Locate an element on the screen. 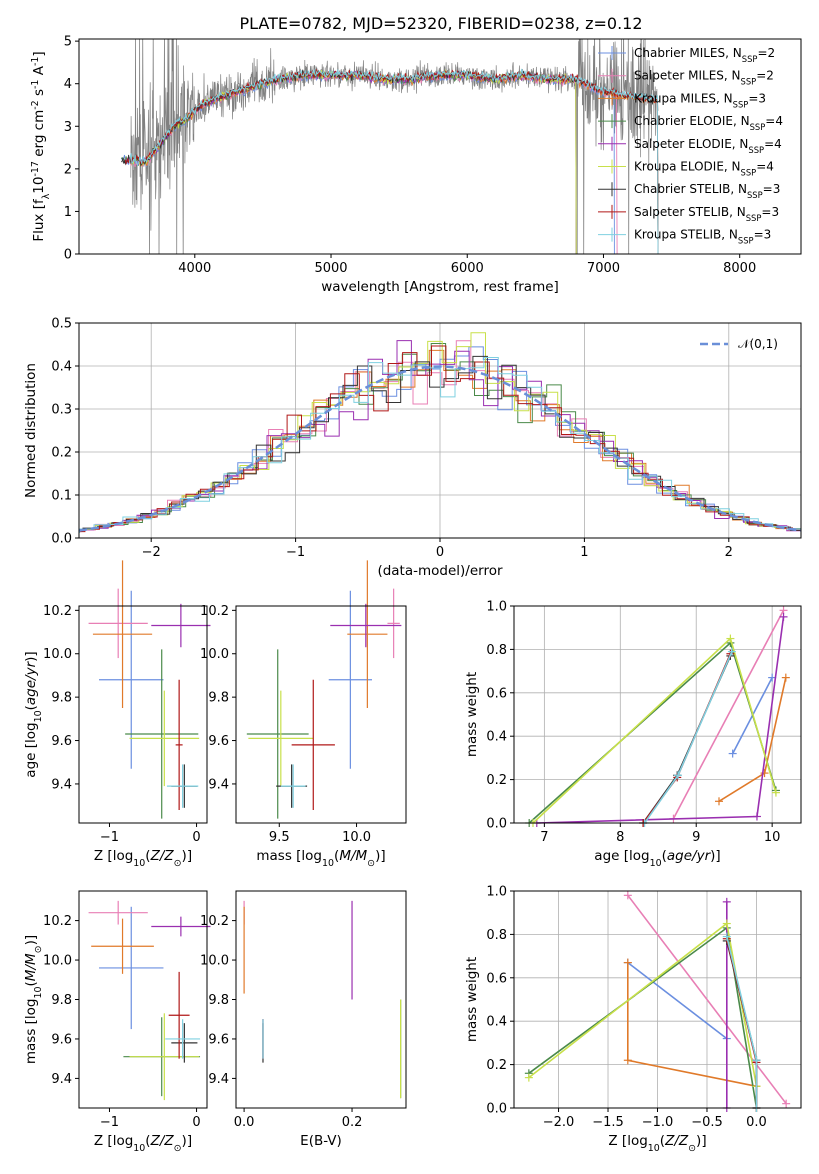  x-tick-label: 8000 is located at coordinates (739, 268).